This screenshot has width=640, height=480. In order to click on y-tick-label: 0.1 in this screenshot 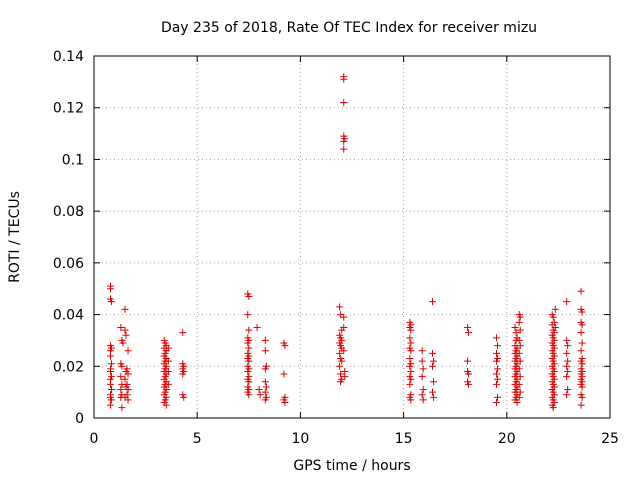, I will do `click(73, 160)`.